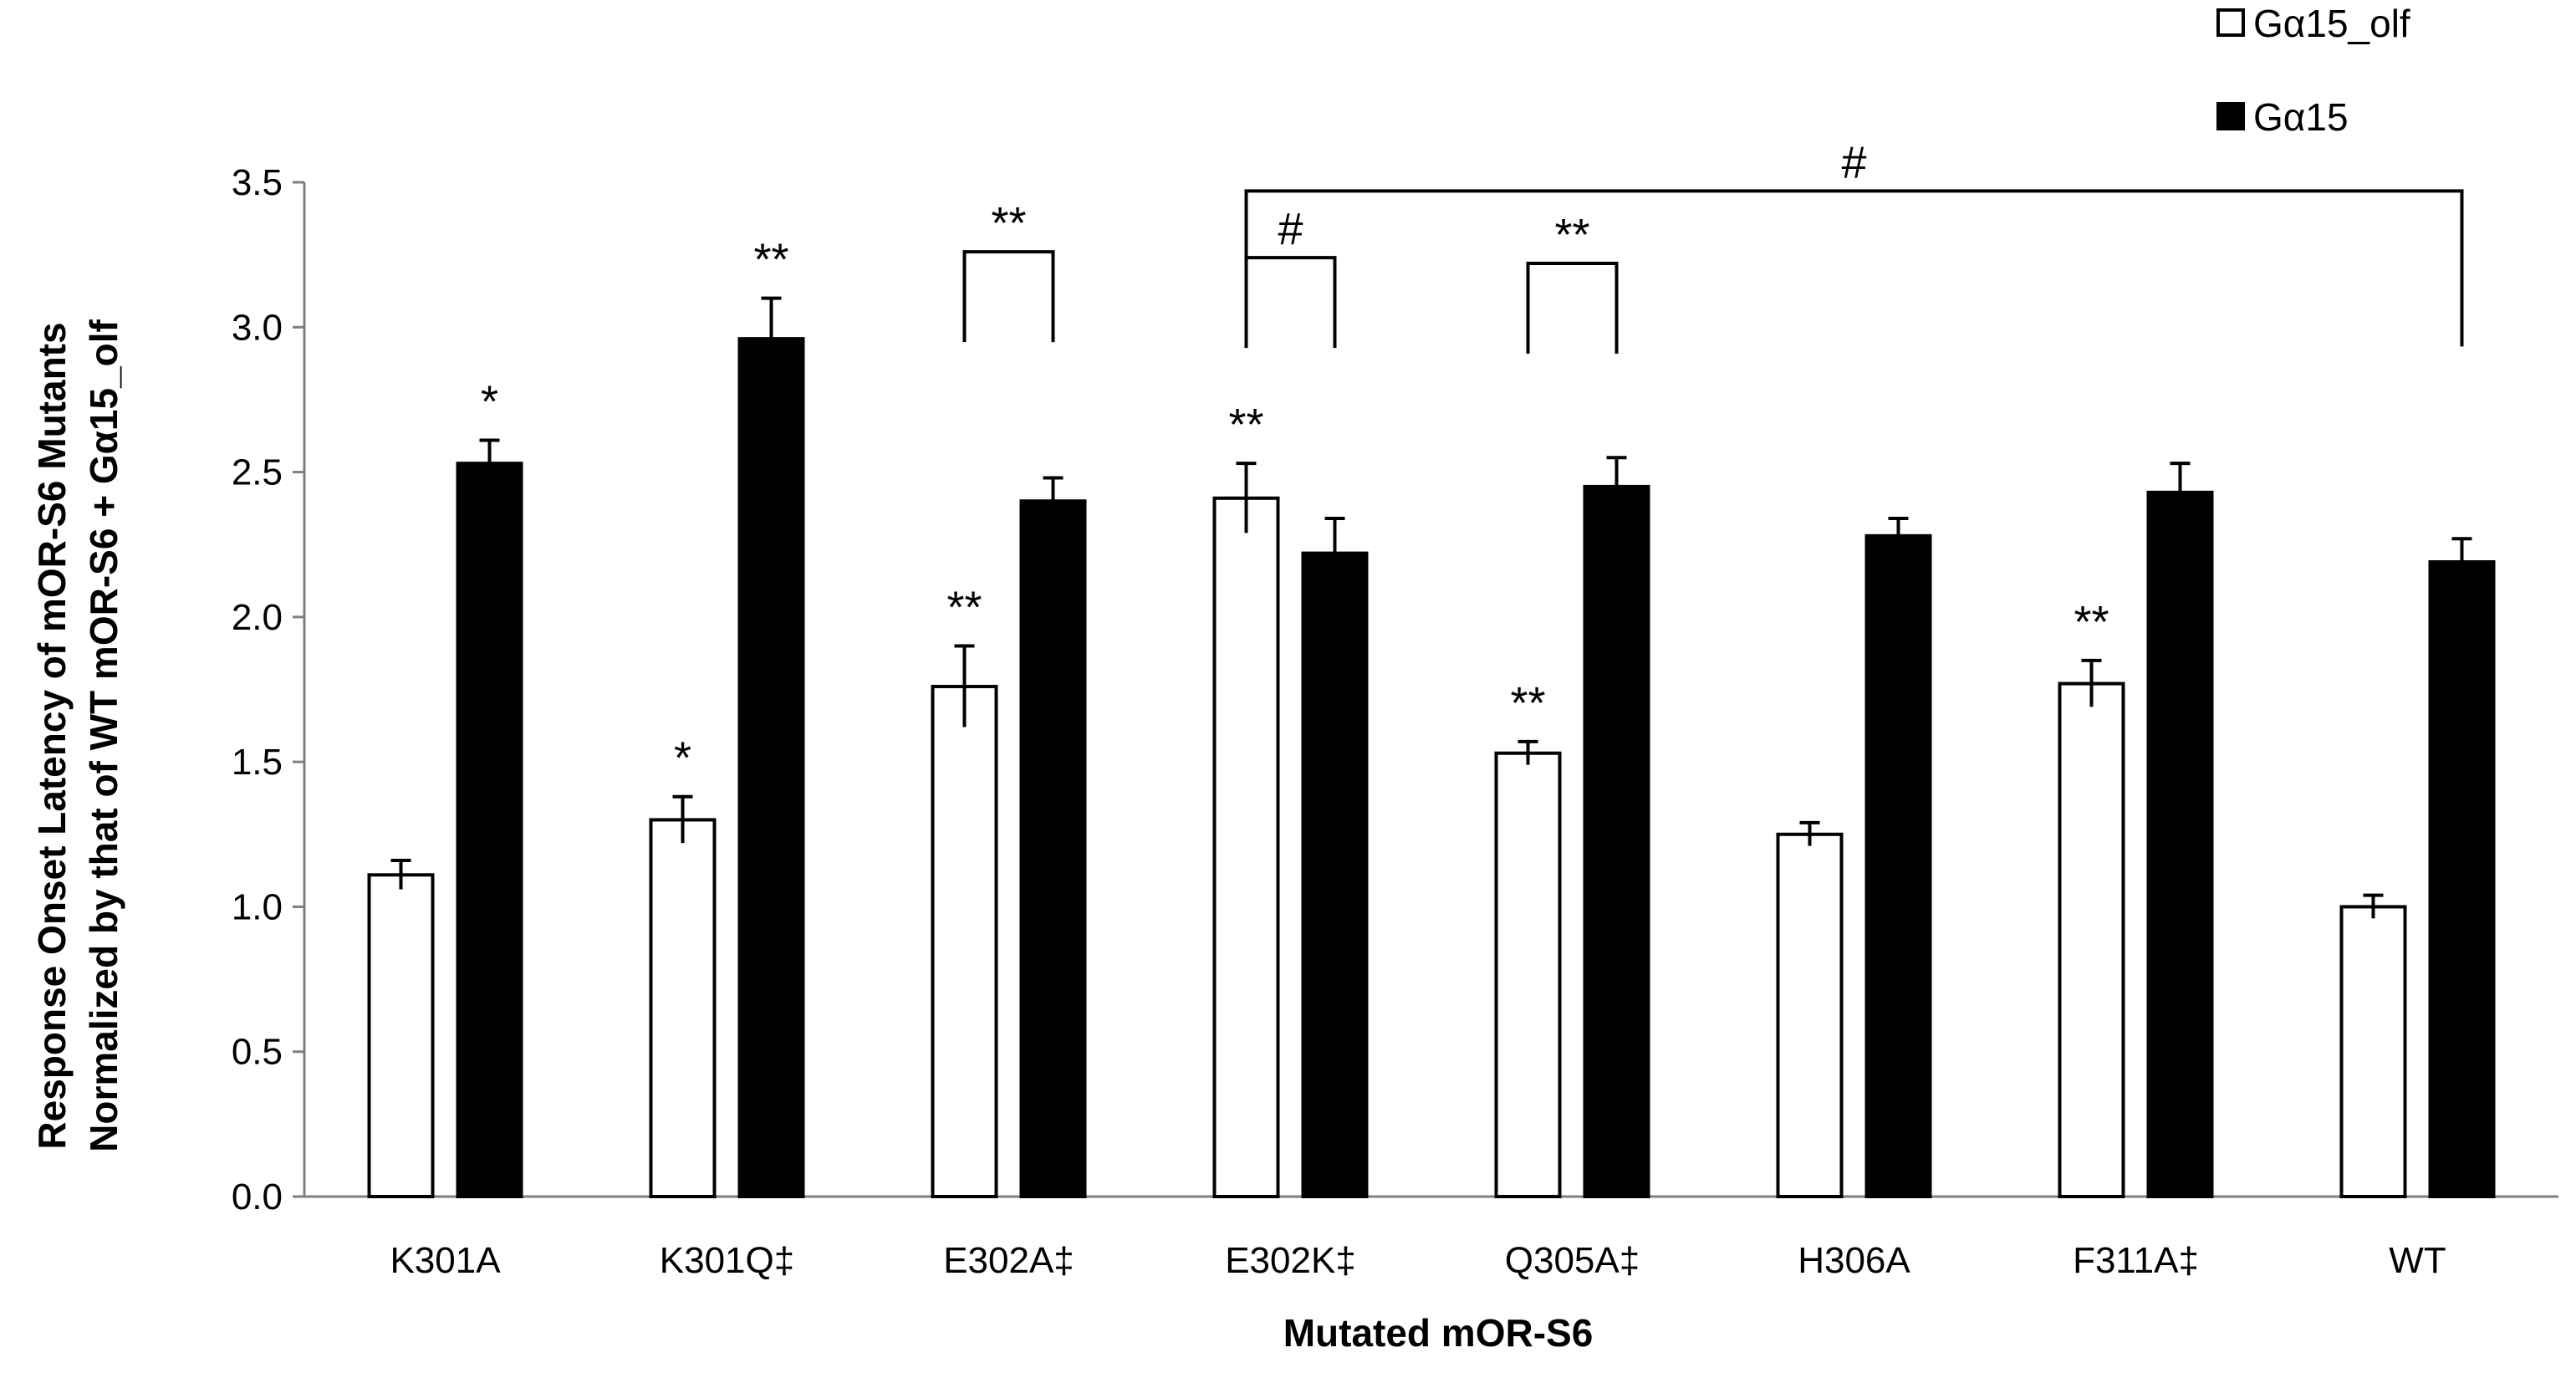  I want to click on legend-swatch-galpha15, so click(2230, 116).